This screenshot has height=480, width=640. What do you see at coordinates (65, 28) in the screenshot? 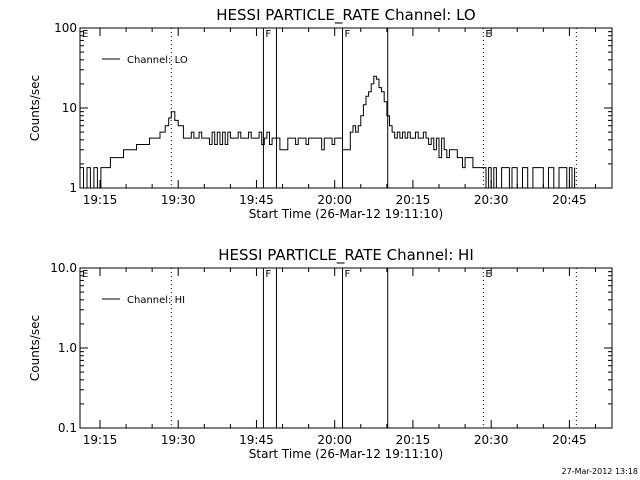
I see `y-tick-label: 100` at bounding box center [65, 28].